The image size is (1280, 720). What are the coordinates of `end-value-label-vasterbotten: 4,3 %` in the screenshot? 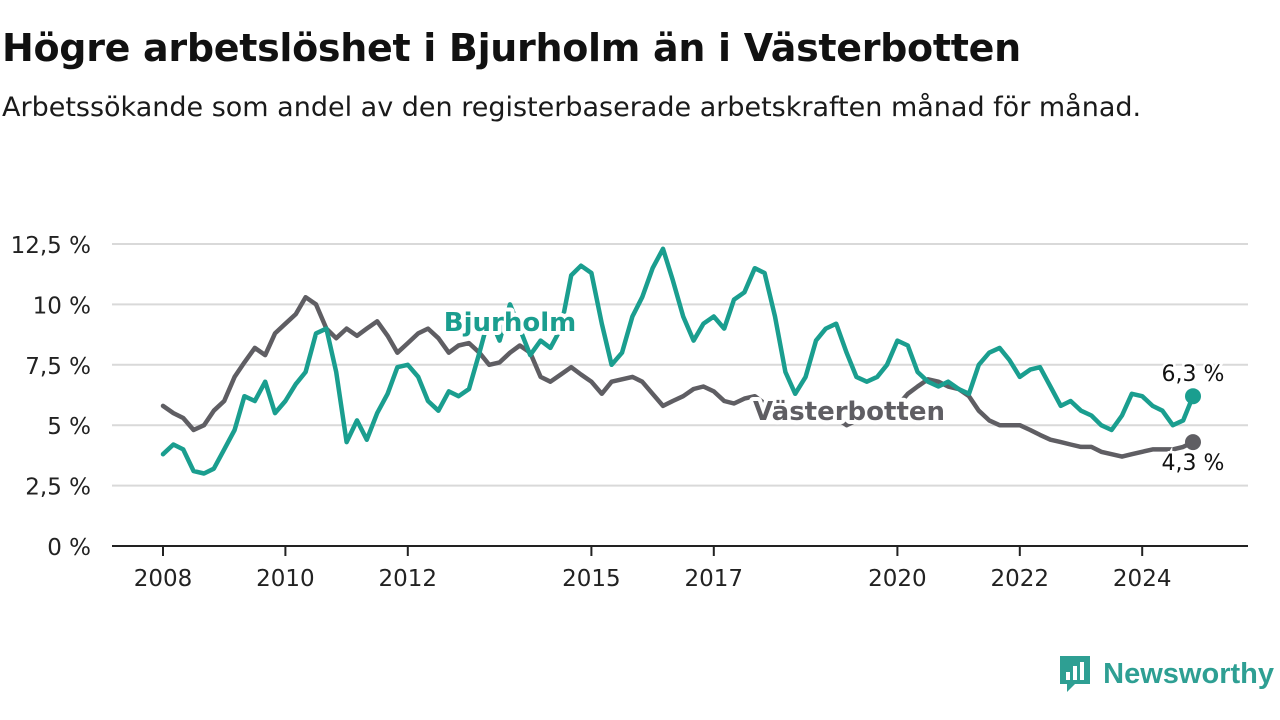 It's located at (1193, 463).